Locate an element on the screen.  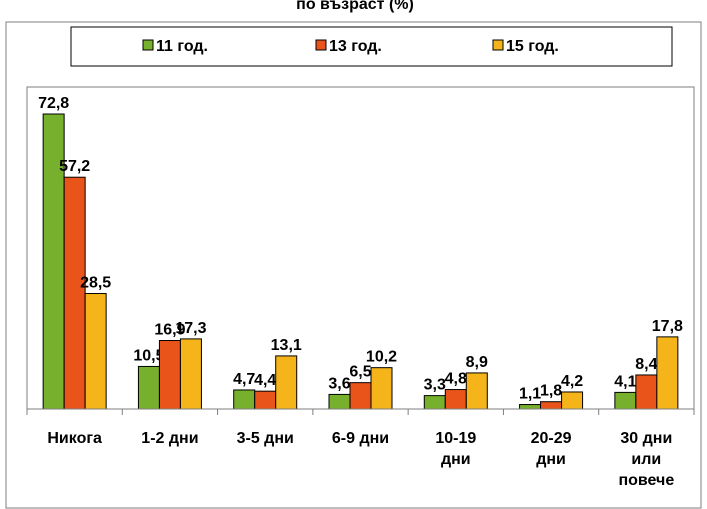
data-label-1-5: 3,3 is located at coordinates (435, 385).